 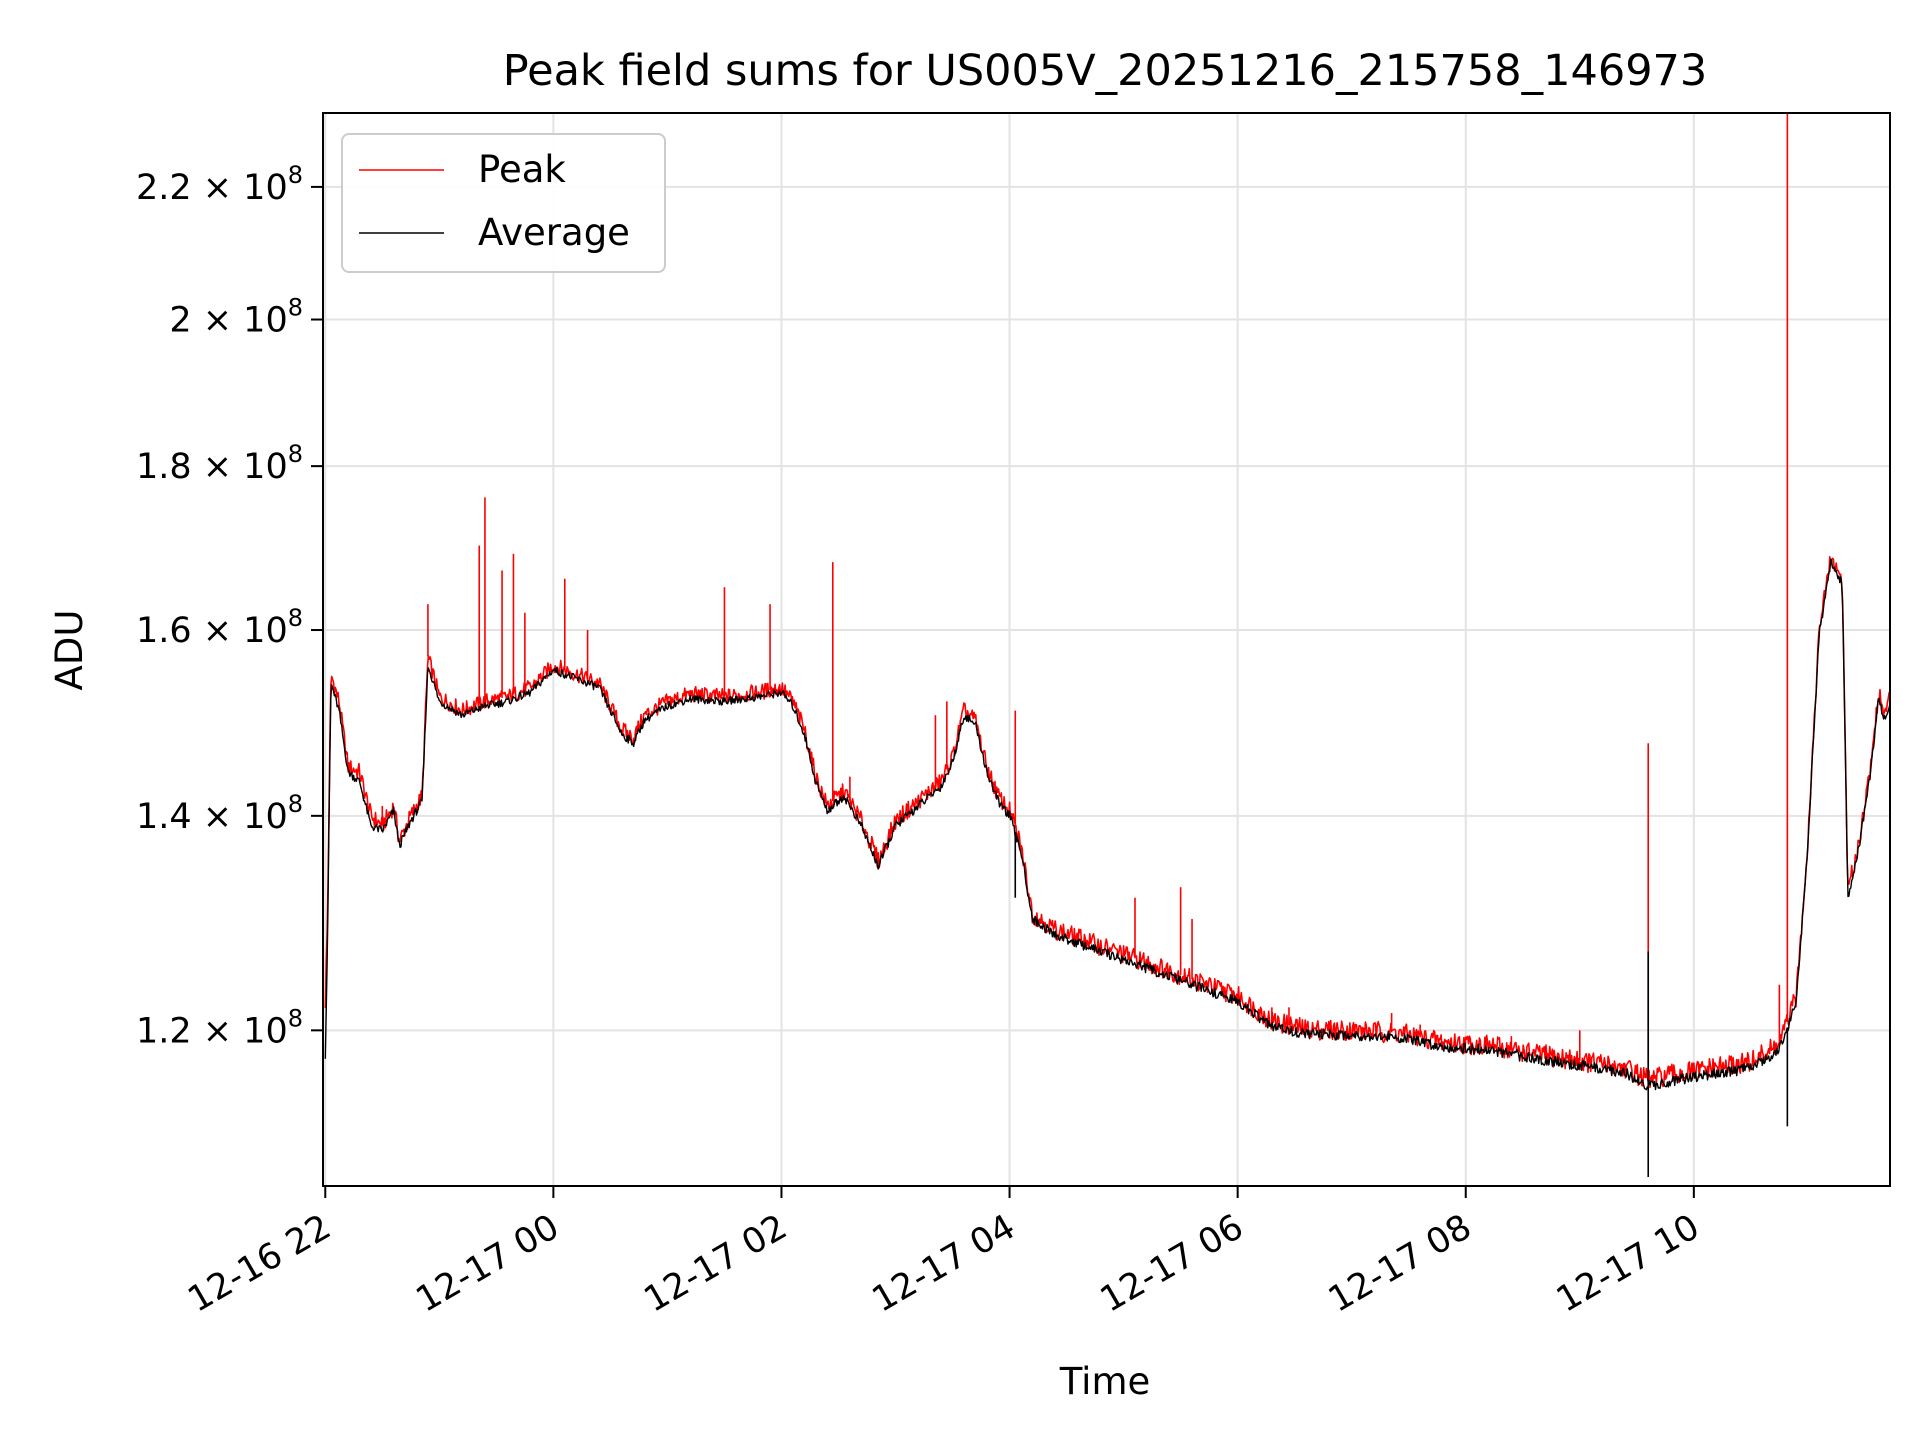 What do you see at coordinates (219, 1027) in the screenshot?
I see `y-tick-label: 1.2 × 108` at bounding box center [219, 1027].